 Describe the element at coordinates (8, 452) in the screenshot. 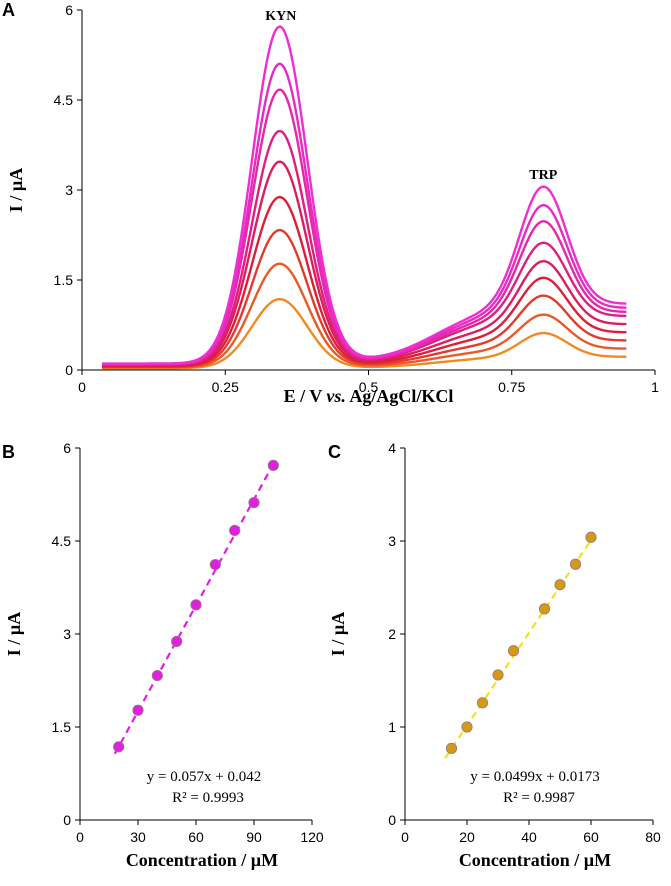

I see `panel-label-b: B` at that location.